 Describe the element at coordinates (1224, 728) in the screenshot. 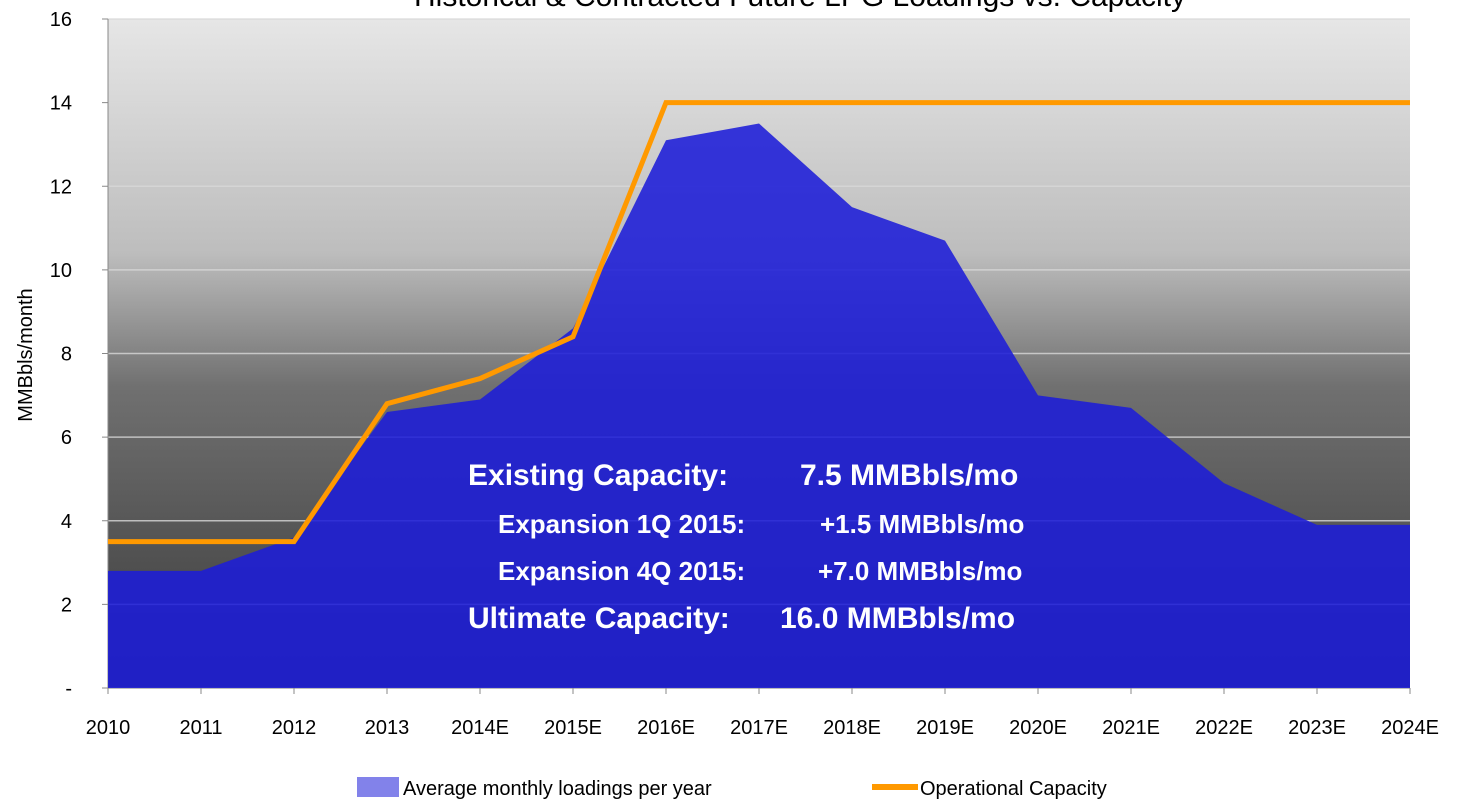

I see `x-tick-label: 2022E` at that location.